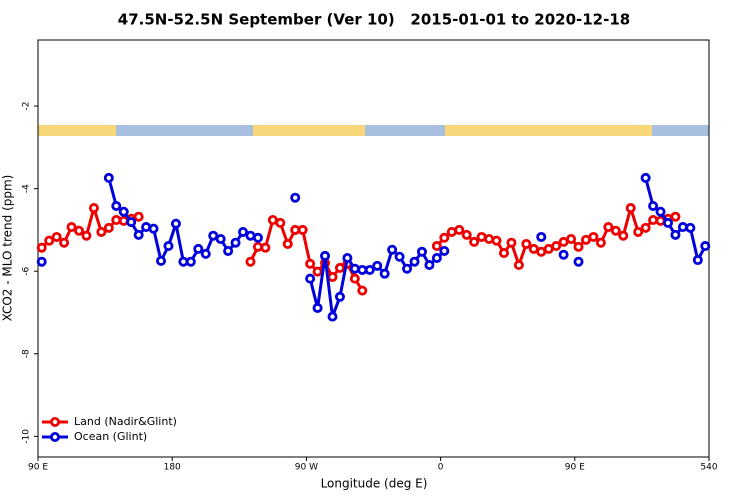  Describe the element at coordinates (27, 270) in the screenshot. I see `y-tick-label: -6` at that location.